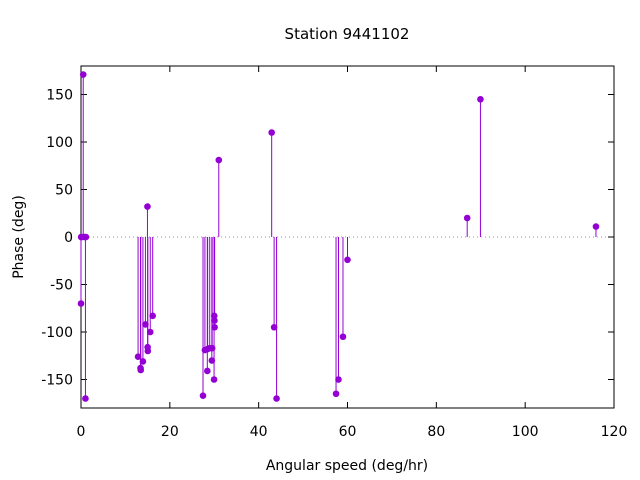 The image size is (640, 480). Describe the element at coordinates (170, 432) in the screenshot. I see `x-tick-label: 20` at that location.